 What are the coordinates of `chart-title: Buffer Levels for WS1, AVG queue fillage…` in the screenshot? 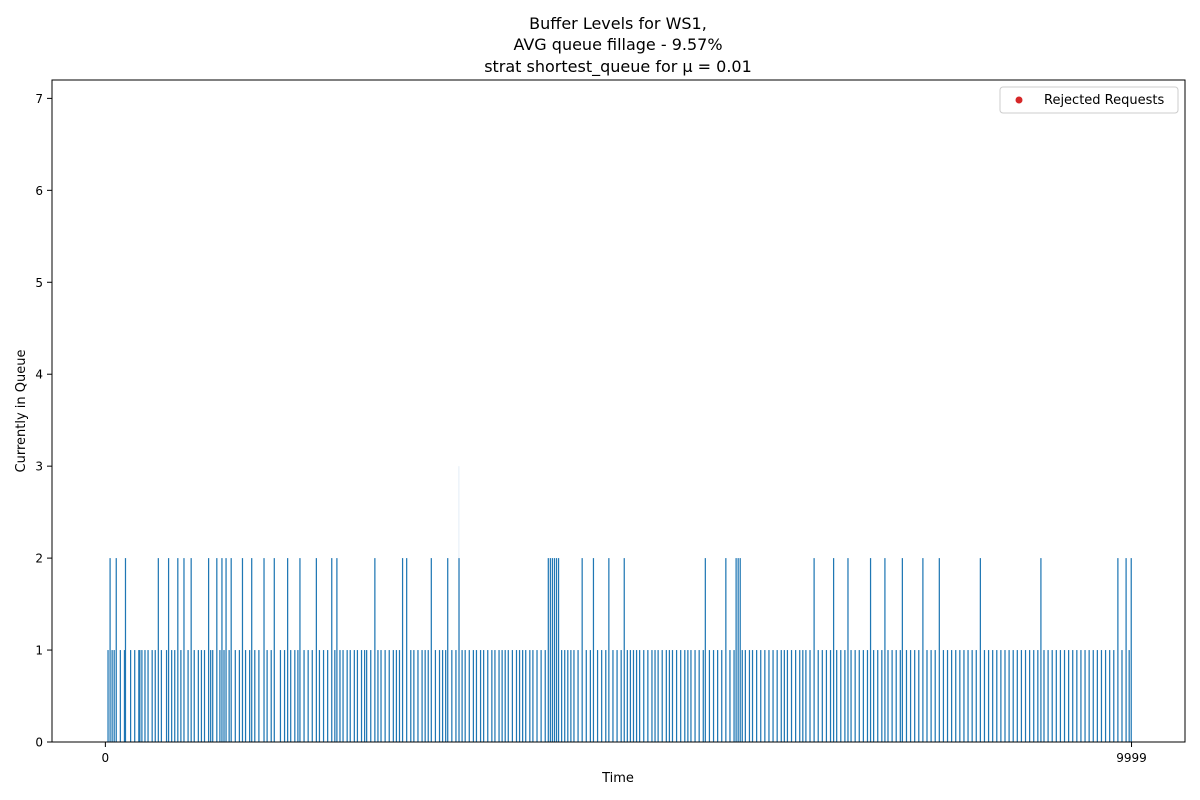 It's located at (618, 45).